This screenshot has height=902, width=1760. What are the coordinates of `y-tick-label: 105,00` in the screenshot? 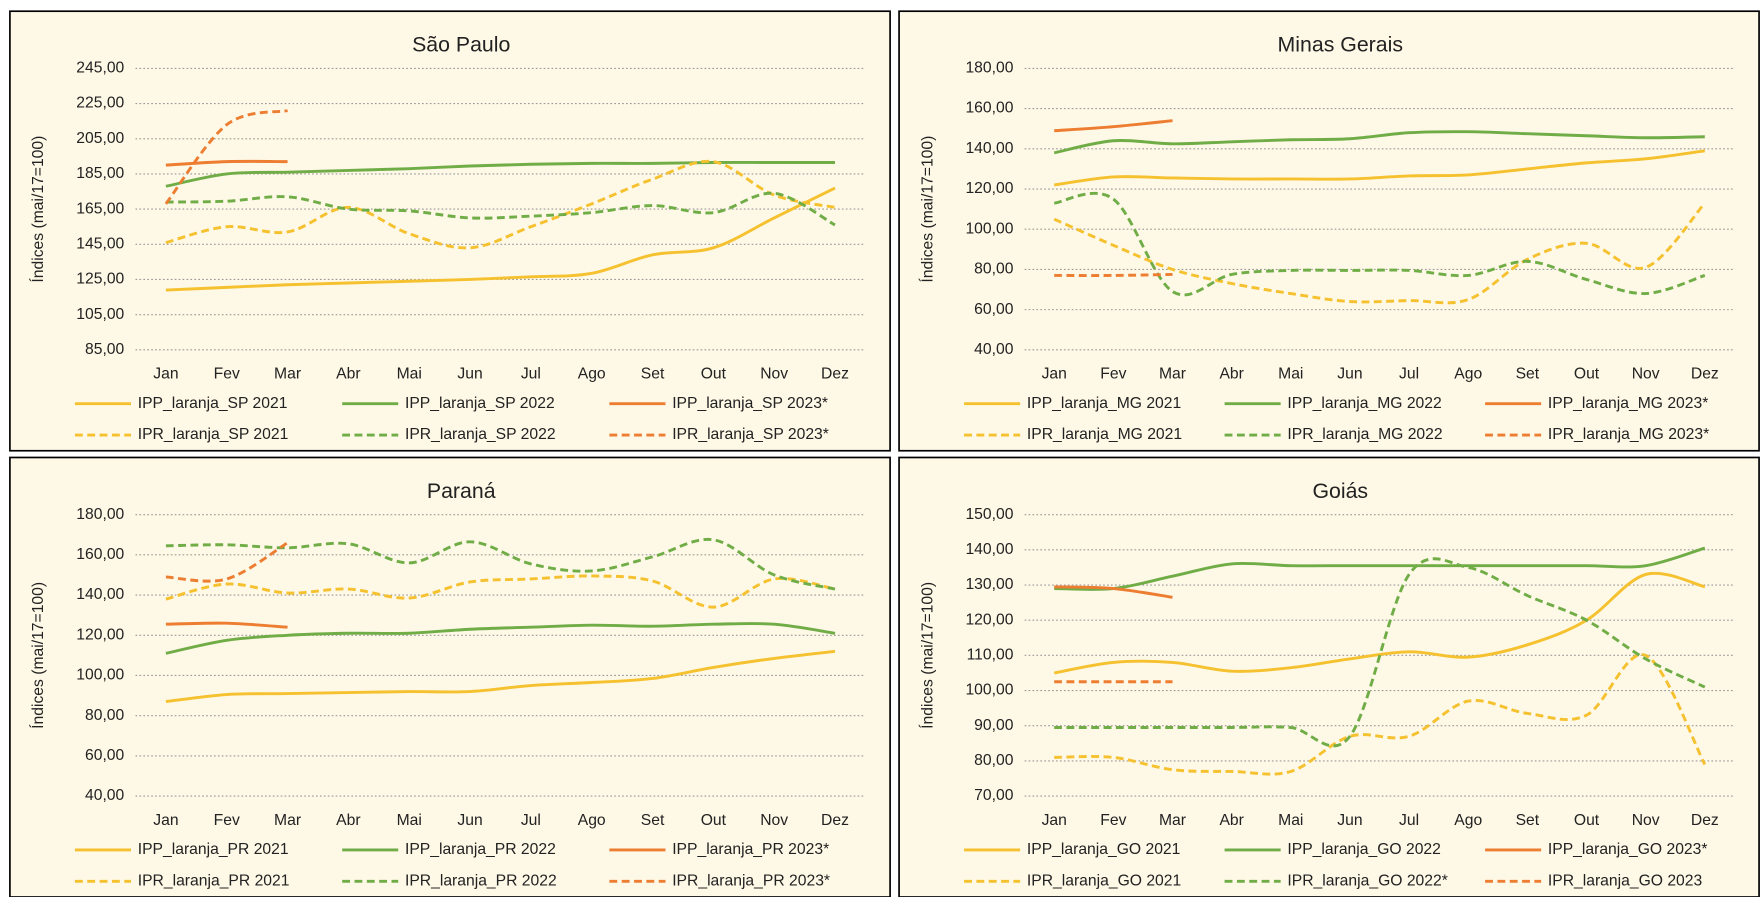 It's located at (100, 314).